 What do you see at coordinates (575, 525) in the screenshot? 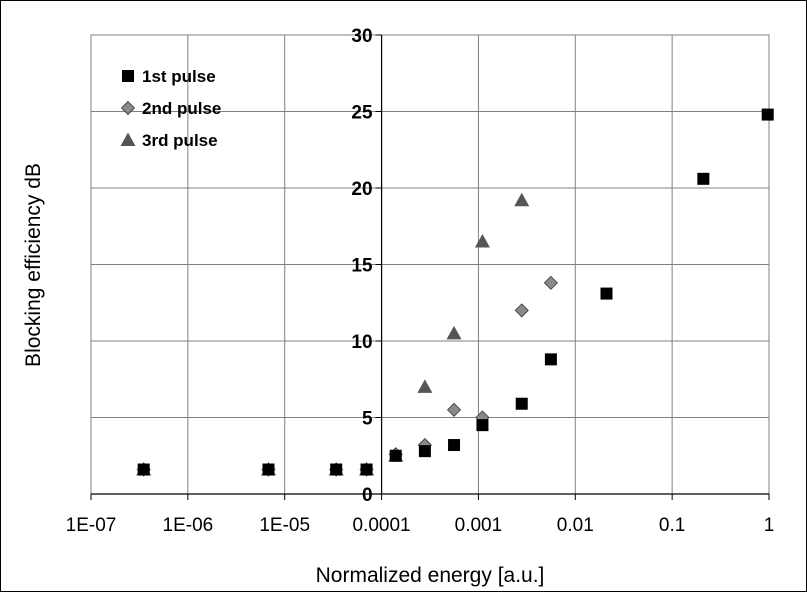
I see `x-tick-label: 0.01` at bounding box center [575, 525].